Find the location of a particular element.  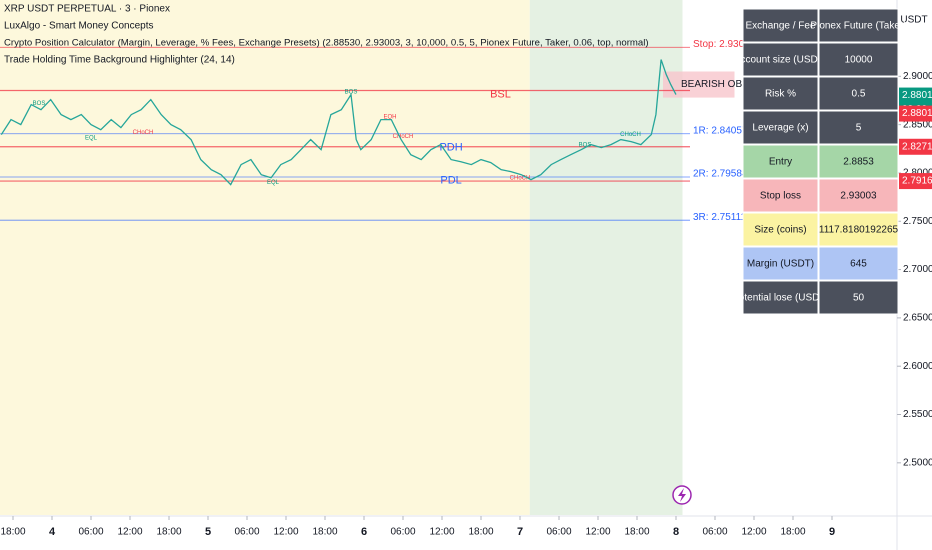

table-text: 5 is located at coordinates (859, 128).